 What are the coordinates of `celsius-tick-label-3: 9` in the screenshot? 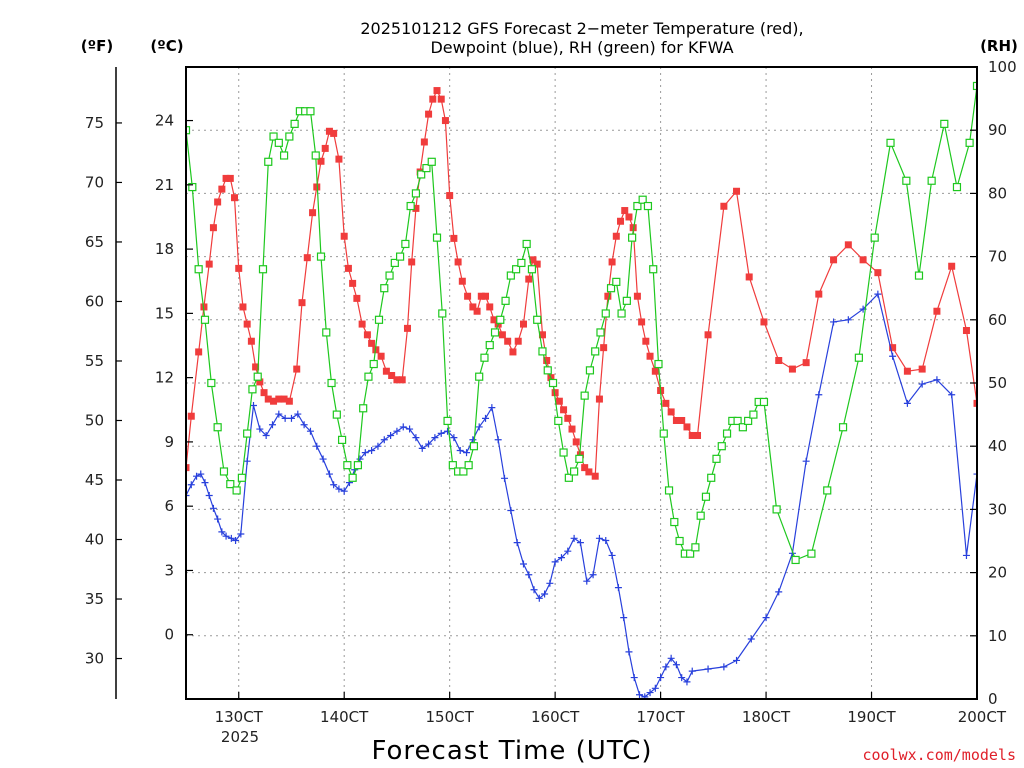 It's located at (169, 442).